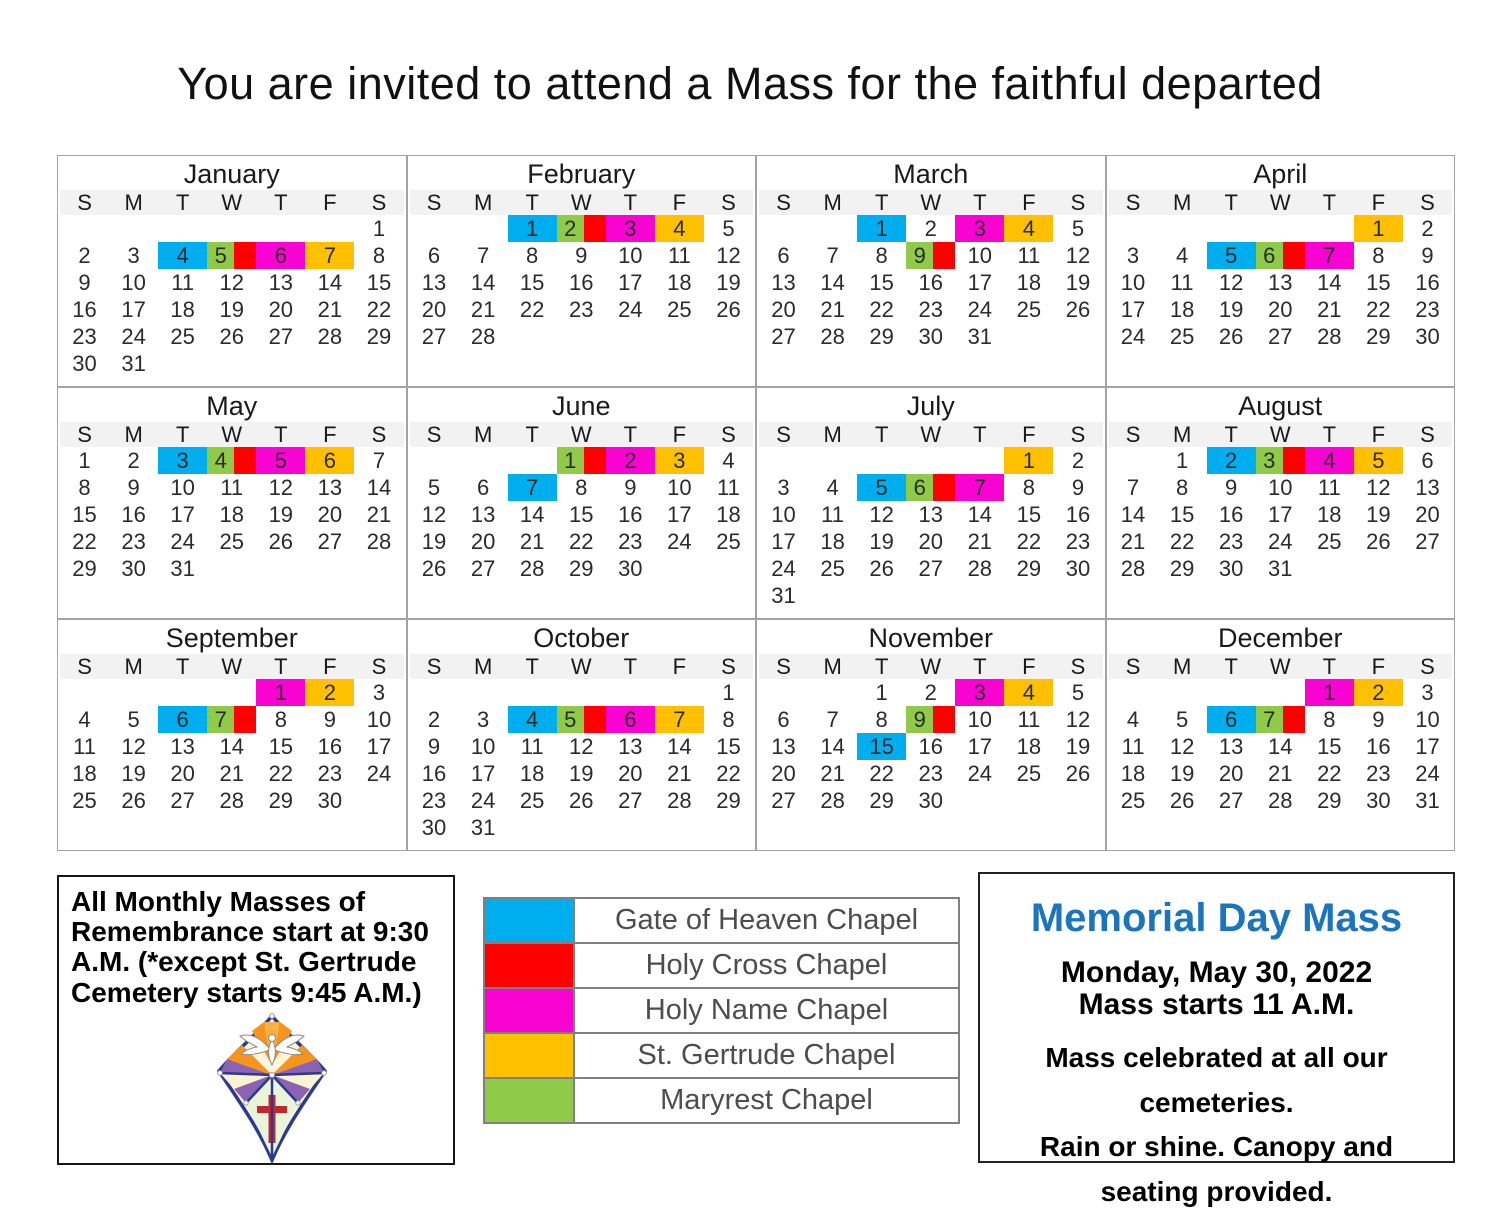 The width and height of the screenshot is (1500, 1215). Describe the element at coordinates (532, 746) in the screenshot. I see `day-cell: 11` at that location.